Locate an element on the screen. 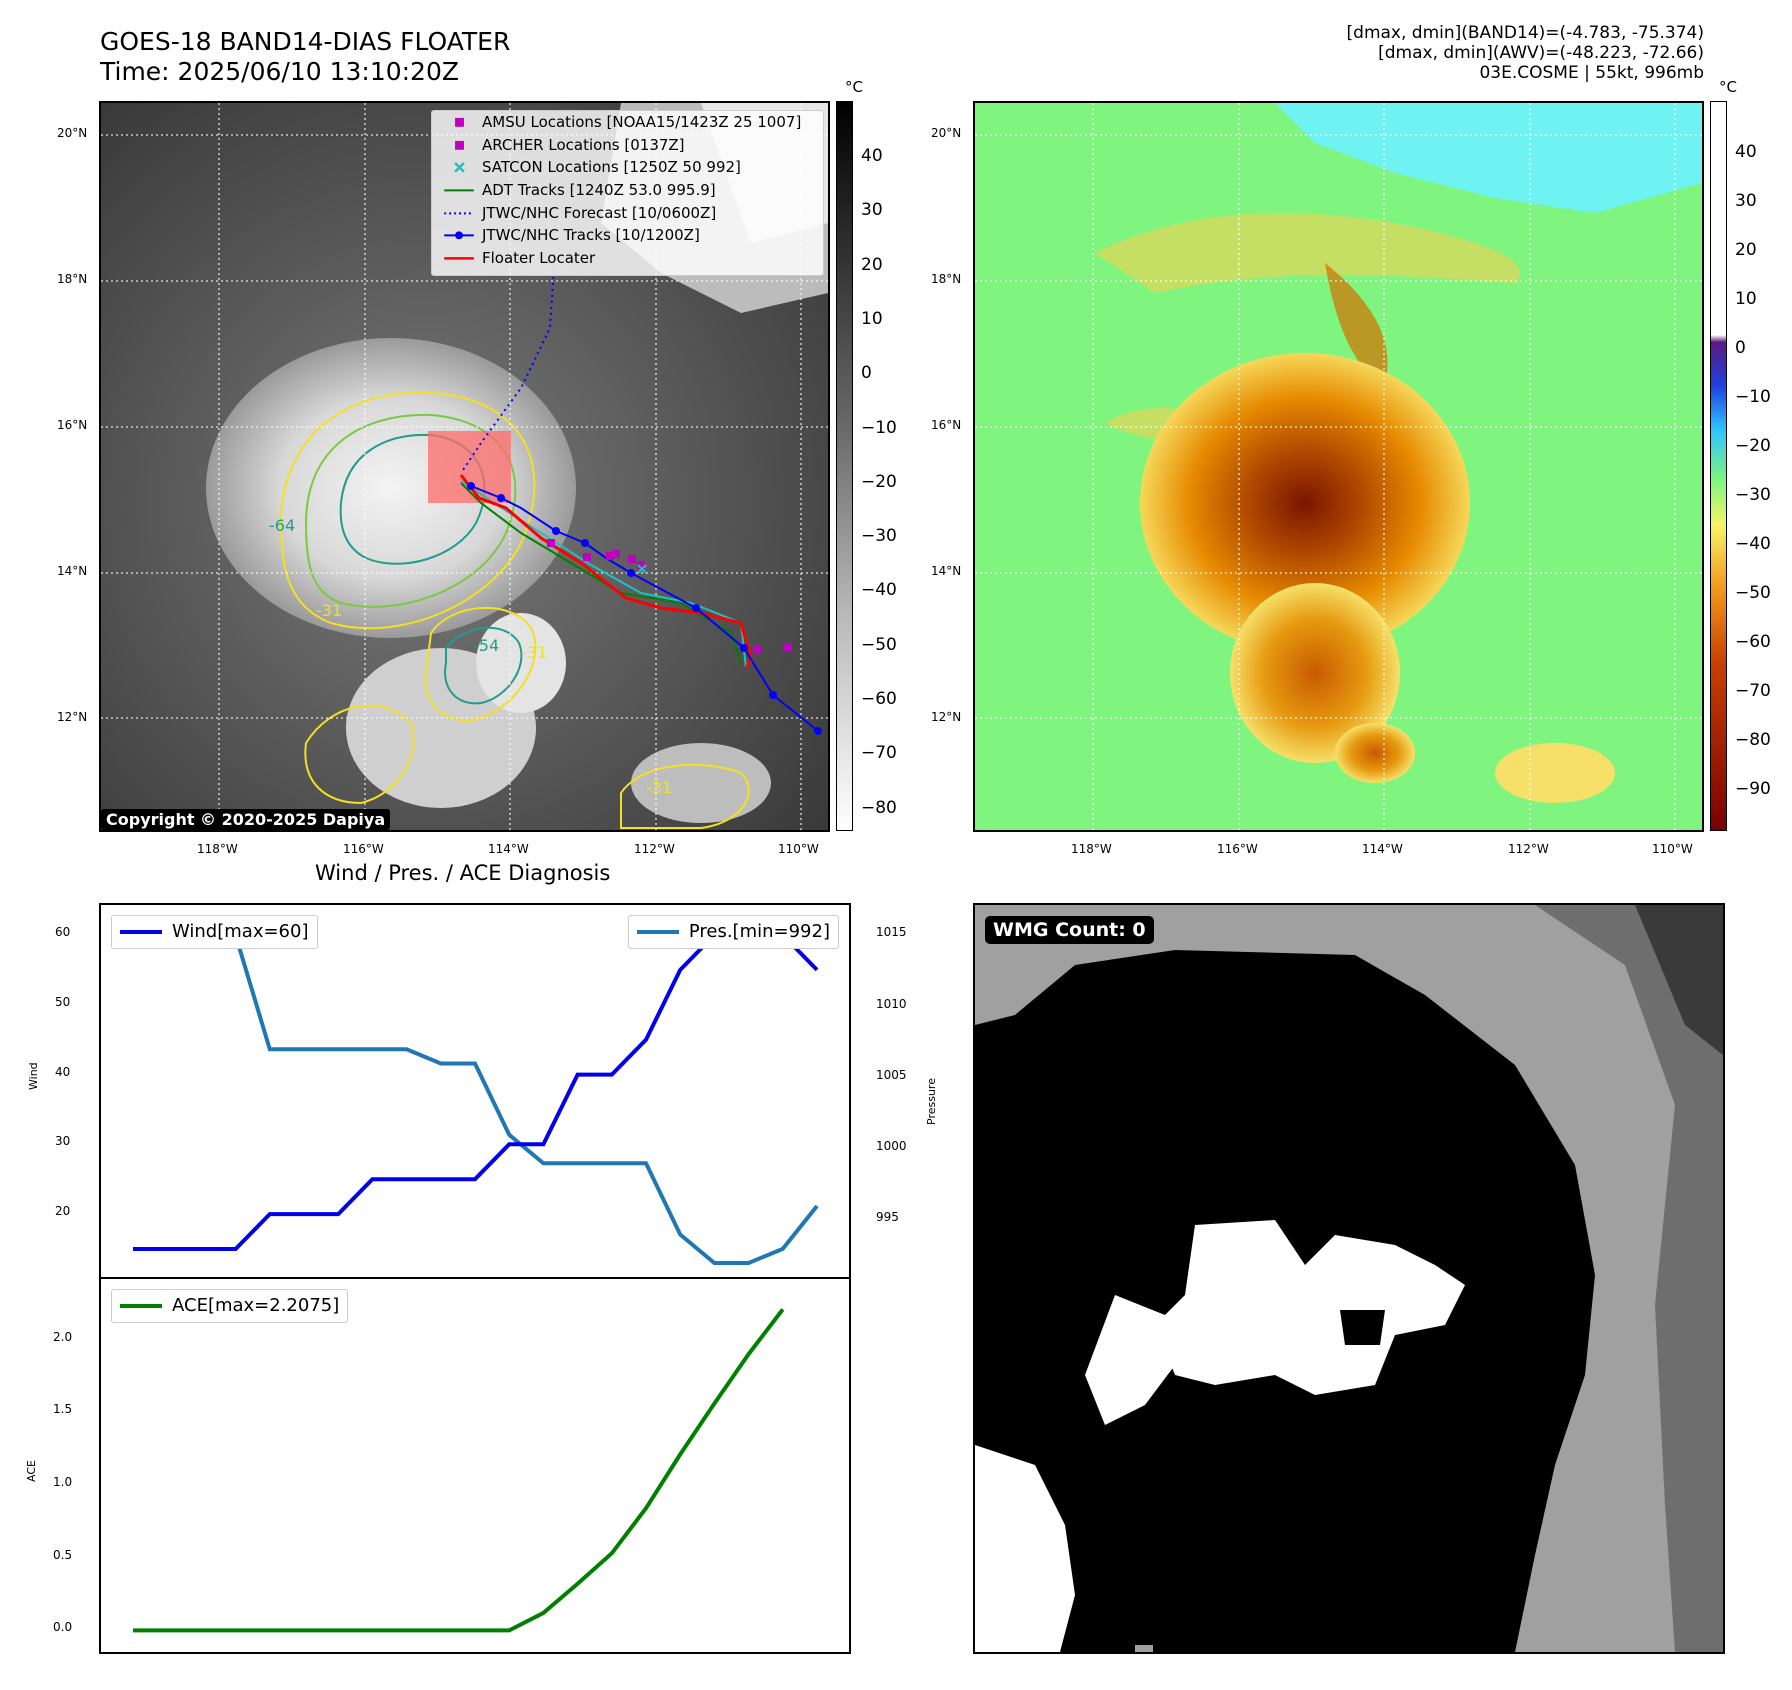  gray-colorbar-tick: −60 is located at coordinates (879, 699).